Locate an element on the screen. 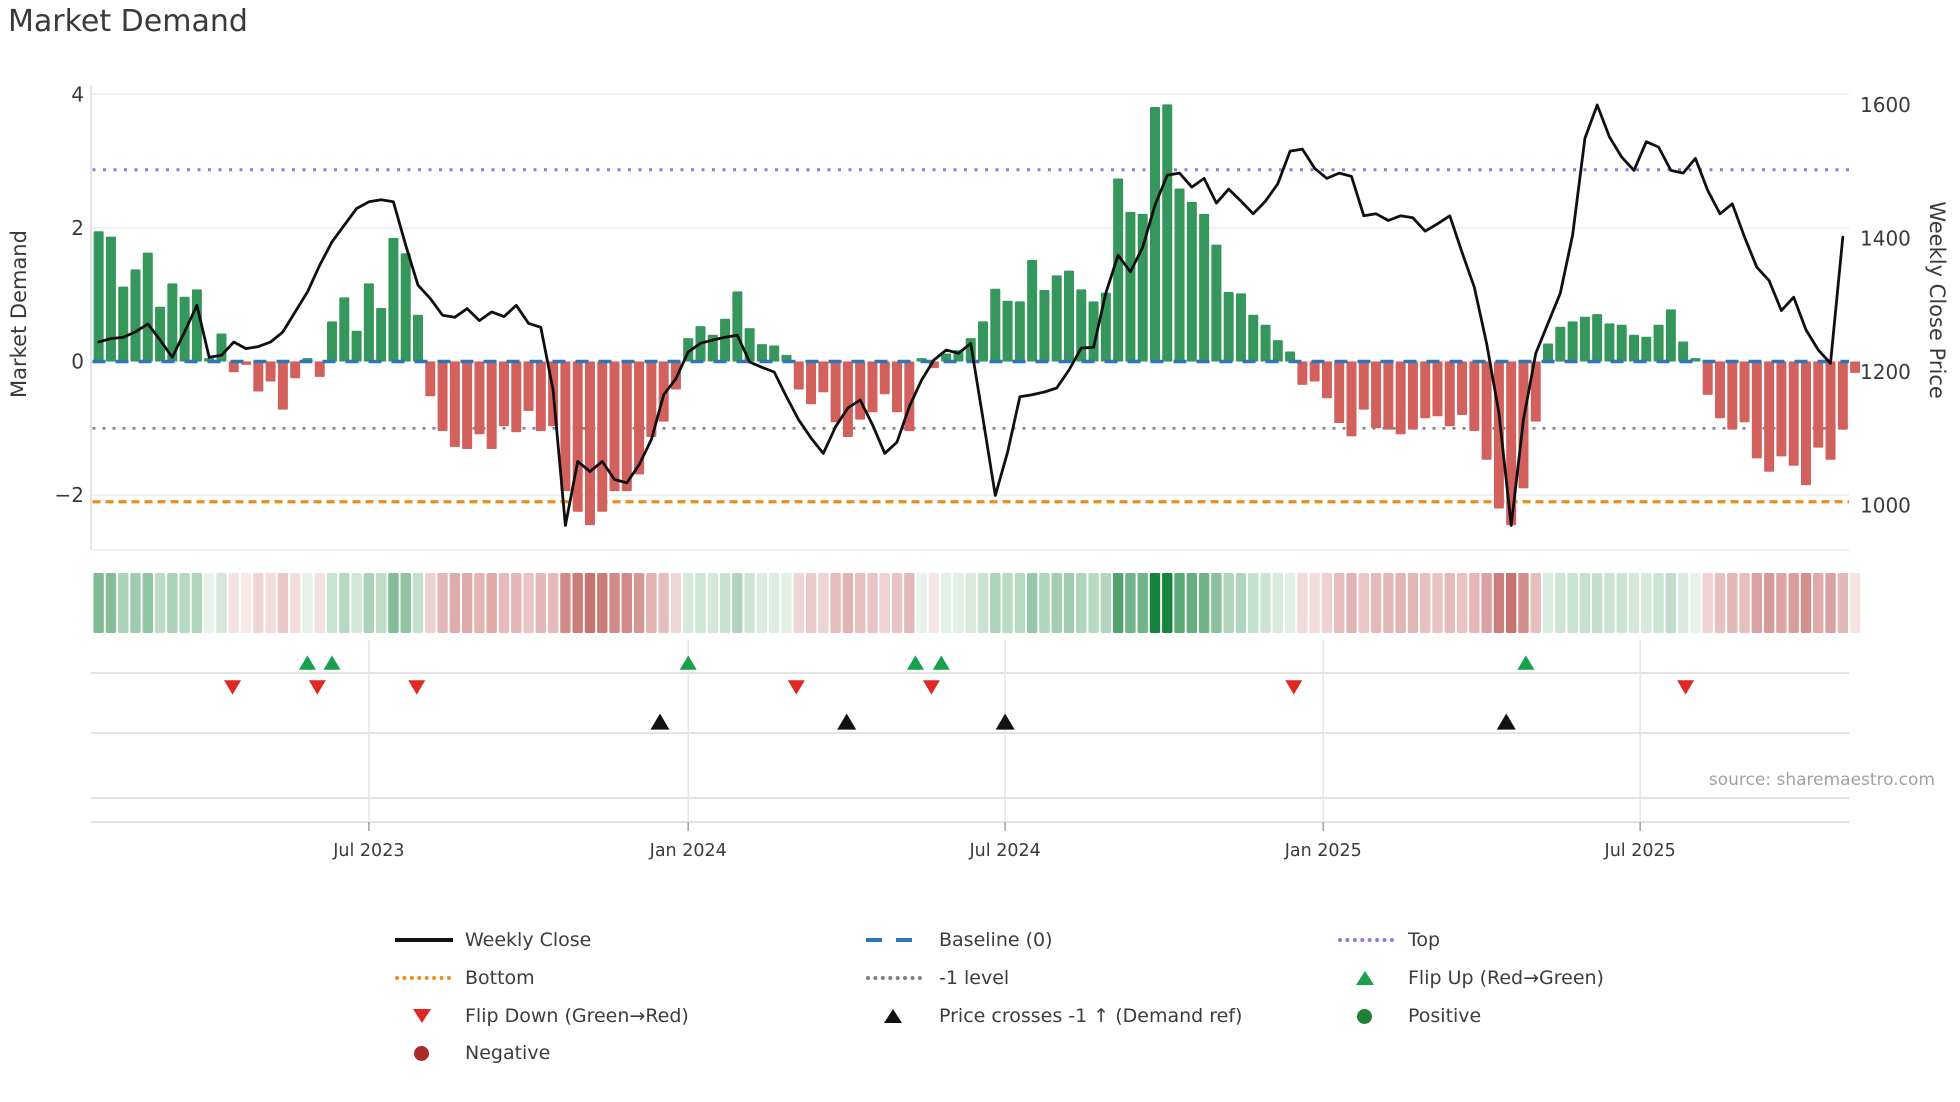  legend-item-tri-up-black: Price crosses -1 ↑ (Demand ref) is located at coordinates (1090, 1016).